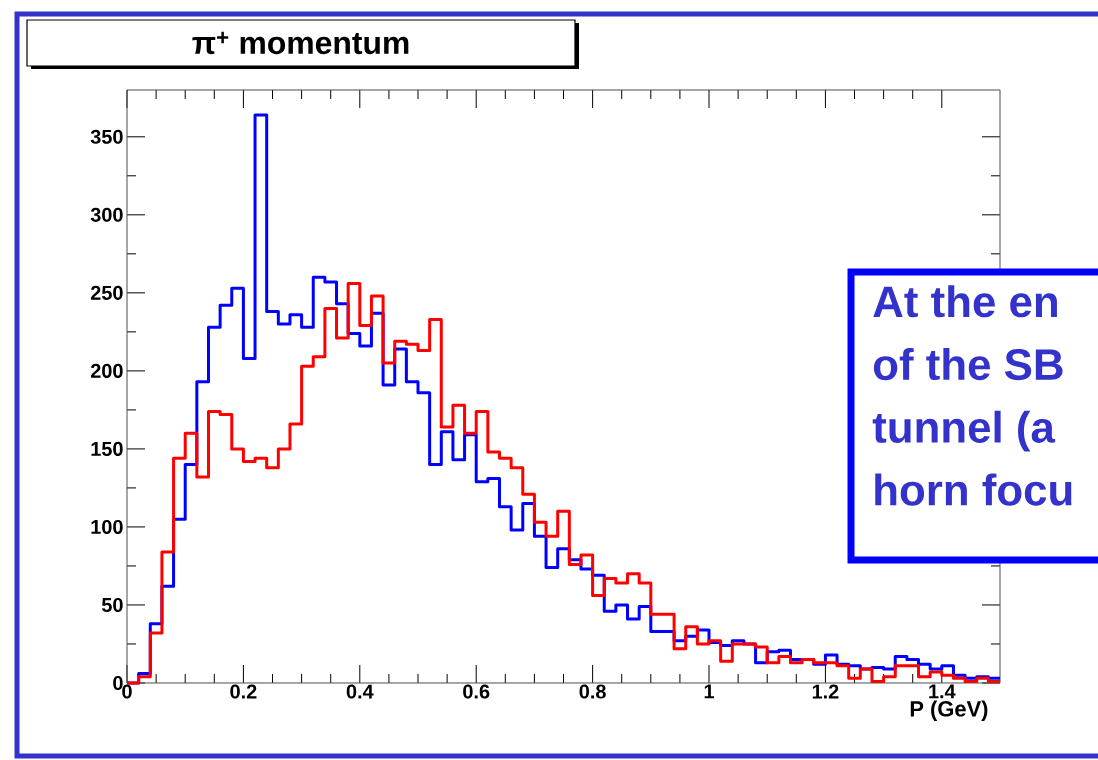 This screenshot has width=1098, height=760. Describe the element at coordinates (360, 691) in the screenshot. I see `x-tick-label: 0.4` at that location.